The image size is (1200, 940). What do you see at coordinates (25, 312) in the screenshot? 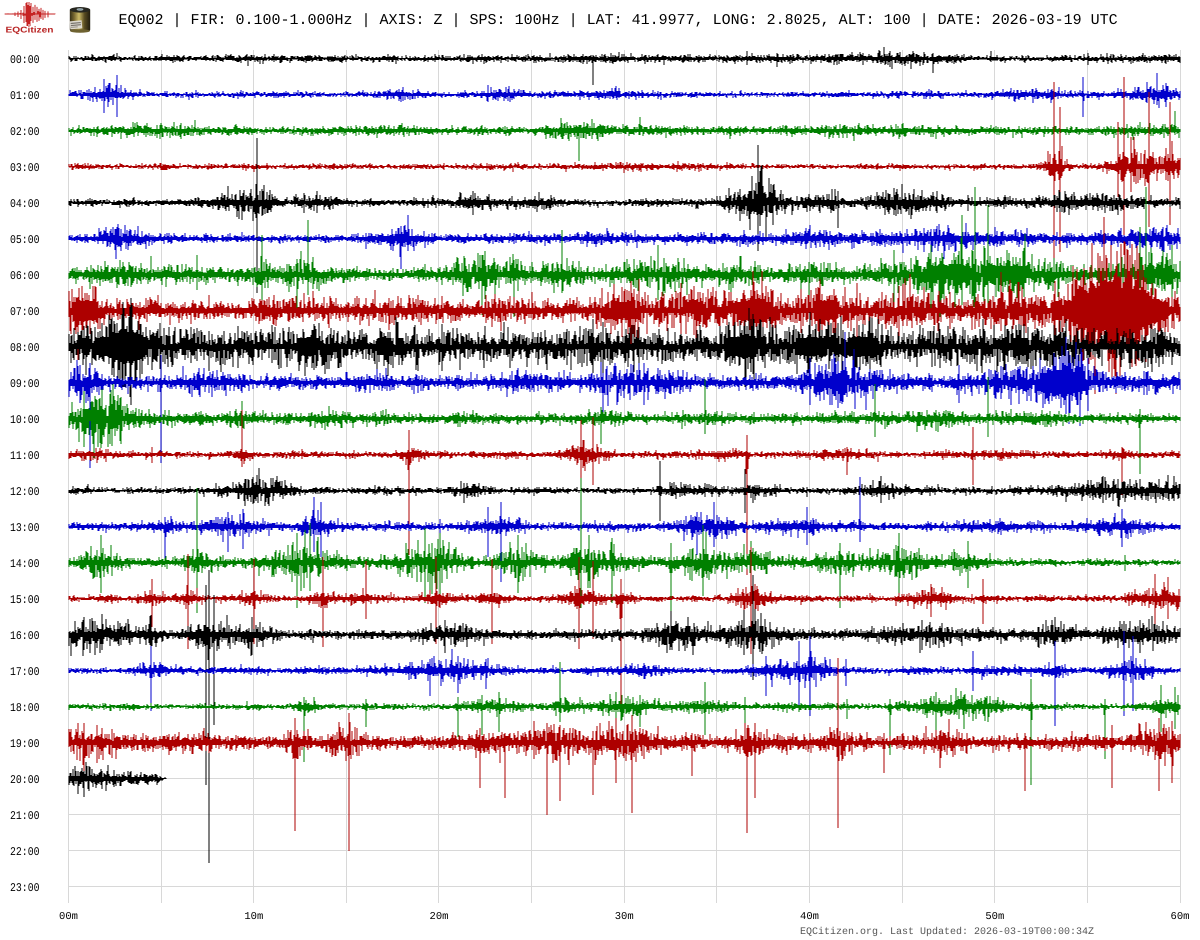
I see `svg-text: 07:00` at bounding box center [25, 312].